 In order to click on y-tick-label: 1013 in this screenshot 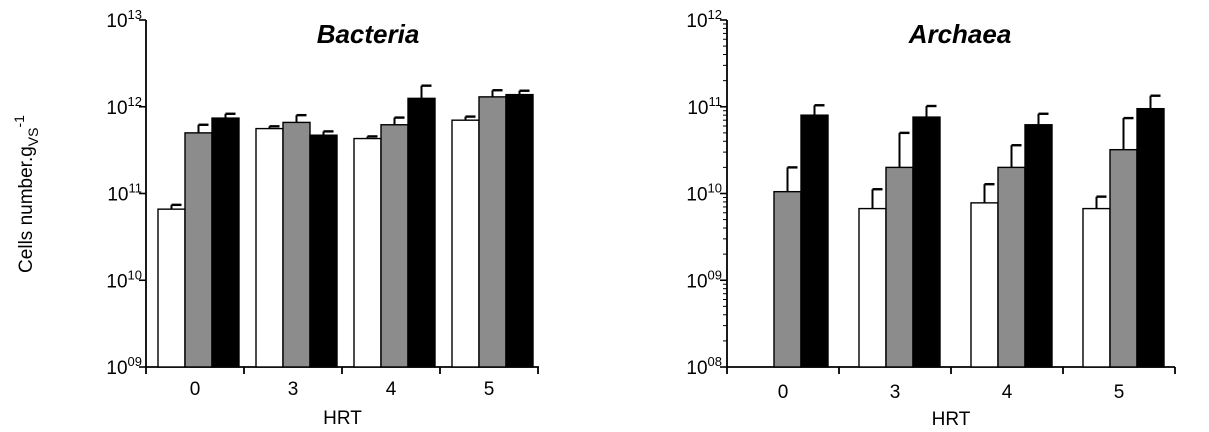, I will do `click(124, 19)`.